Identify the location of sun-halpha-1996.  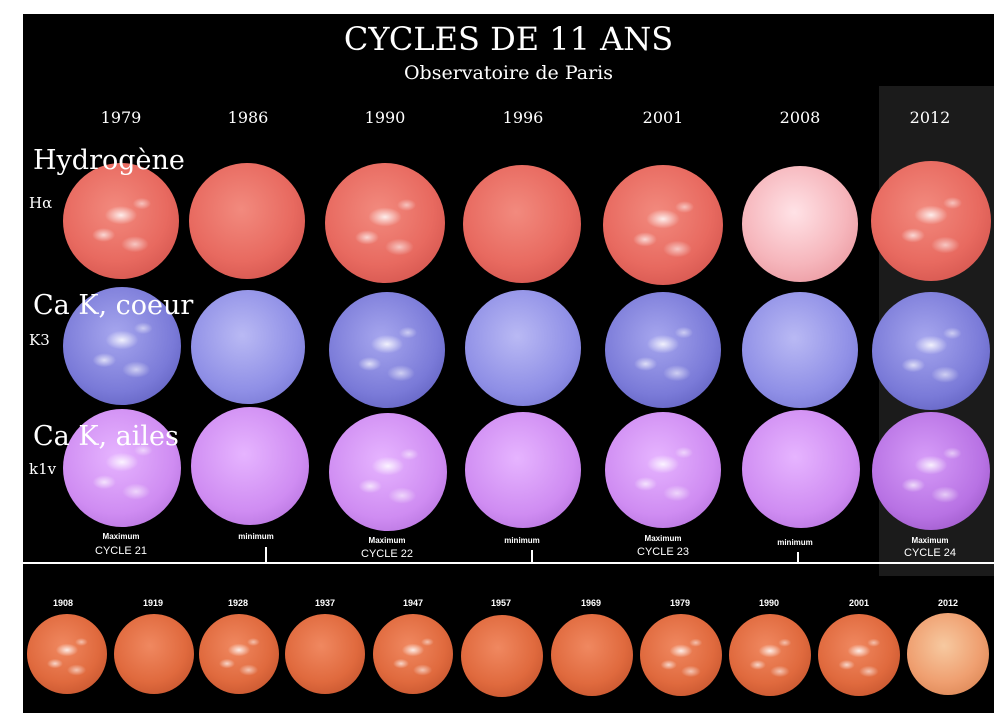
(522, 224).